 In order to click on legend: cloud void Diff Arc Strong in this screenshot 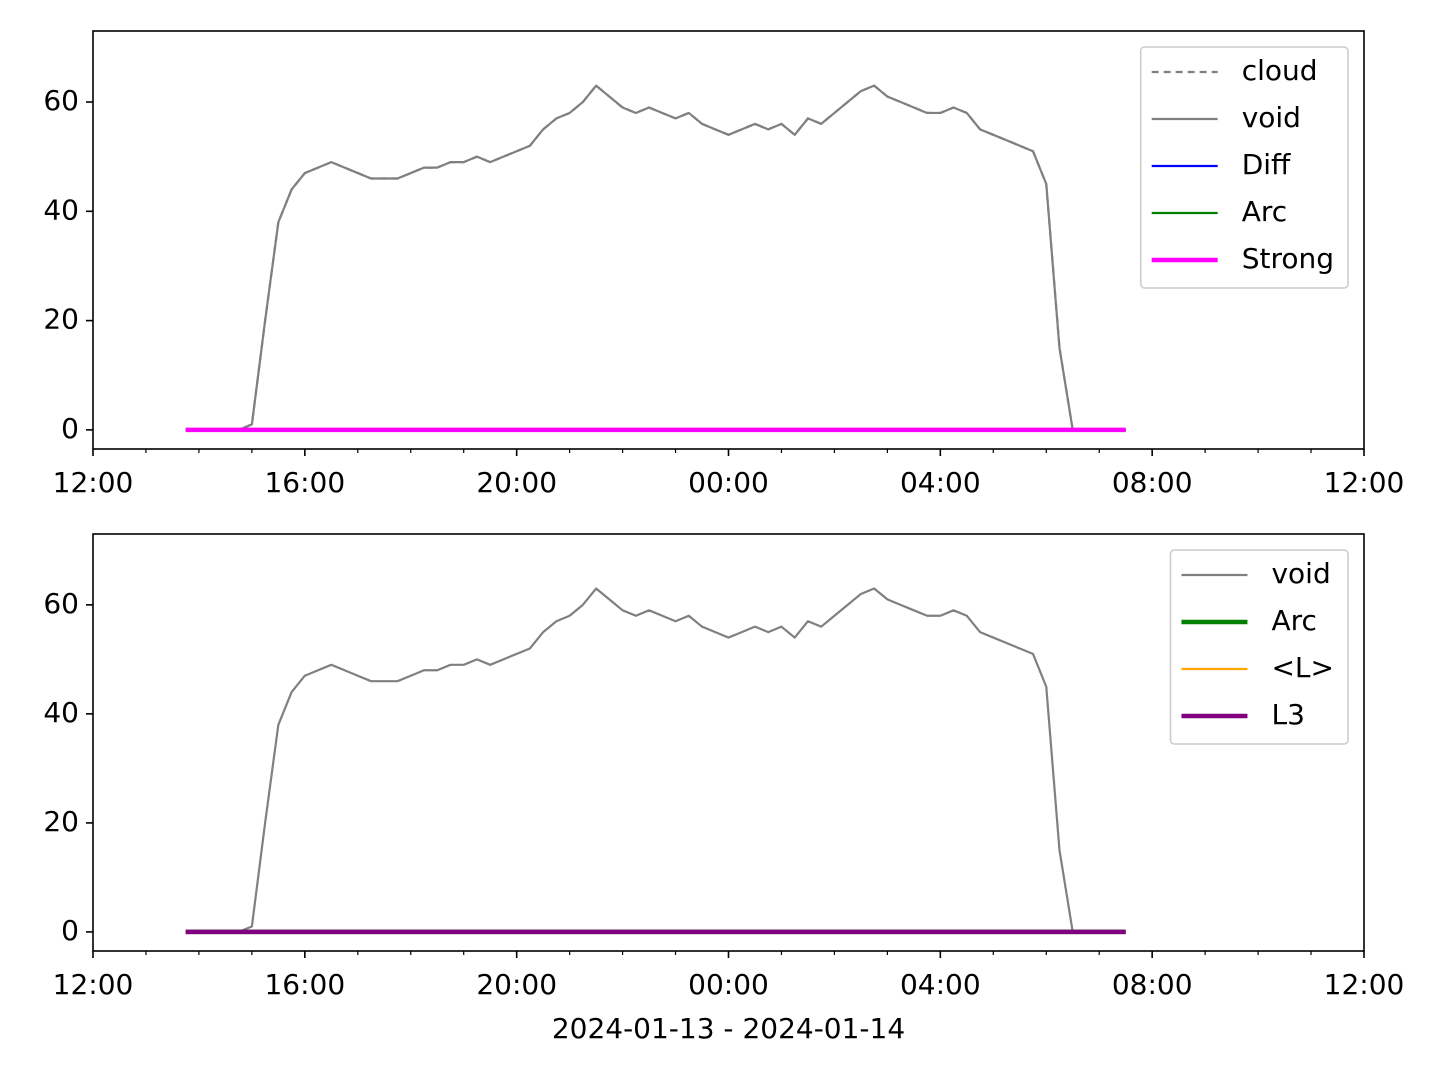, I will do `click(1244, 167)`.